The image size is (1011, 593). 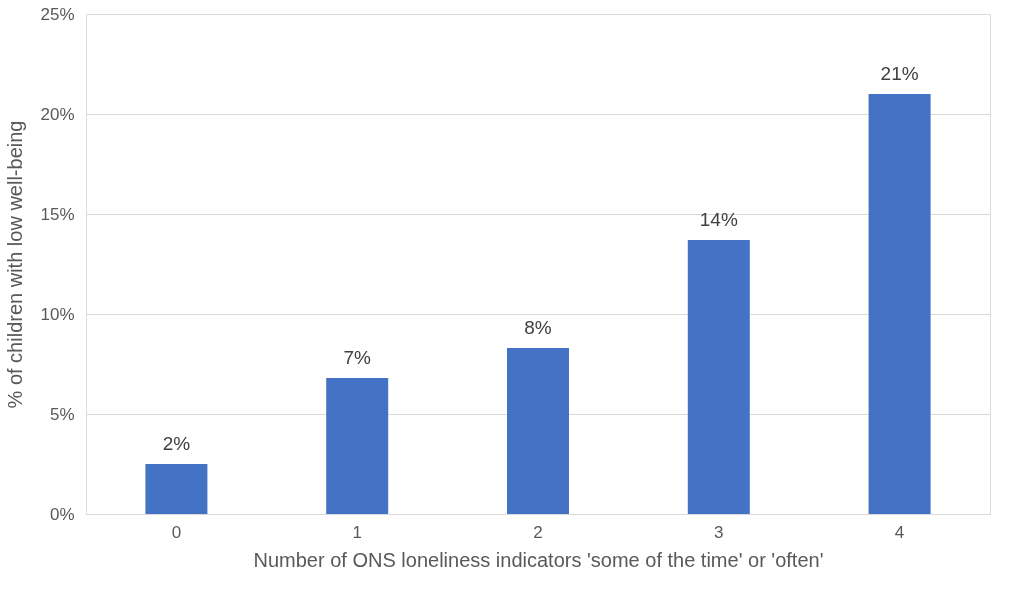 I want to click on data-label: 21%, so click(x=899, y=73).